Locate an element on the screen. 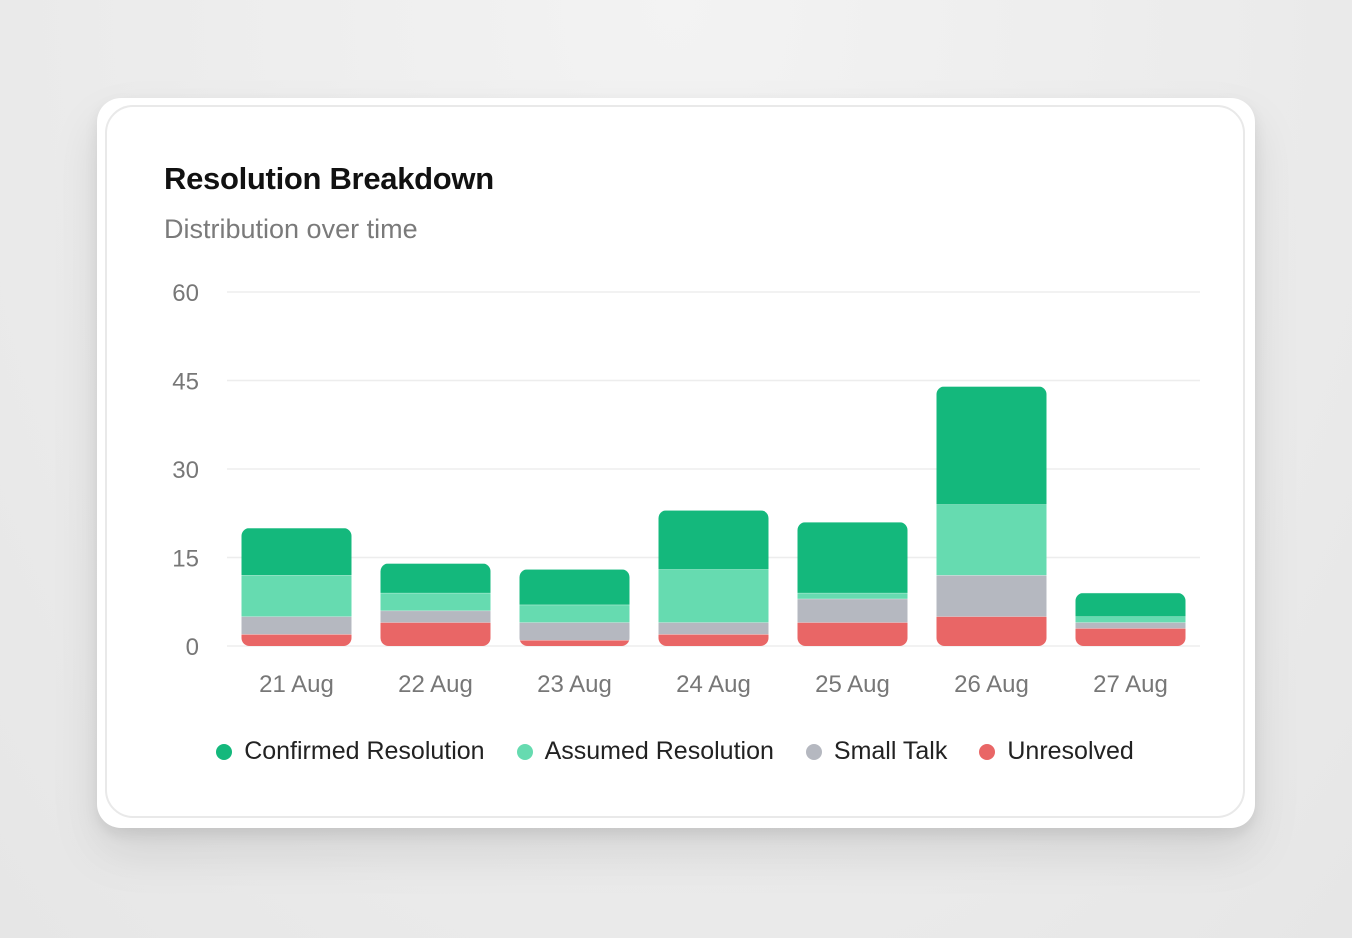 The width and height of the screenshot is (1352, 938). y-tick-label: 30 is located at coordinates (185, 470).